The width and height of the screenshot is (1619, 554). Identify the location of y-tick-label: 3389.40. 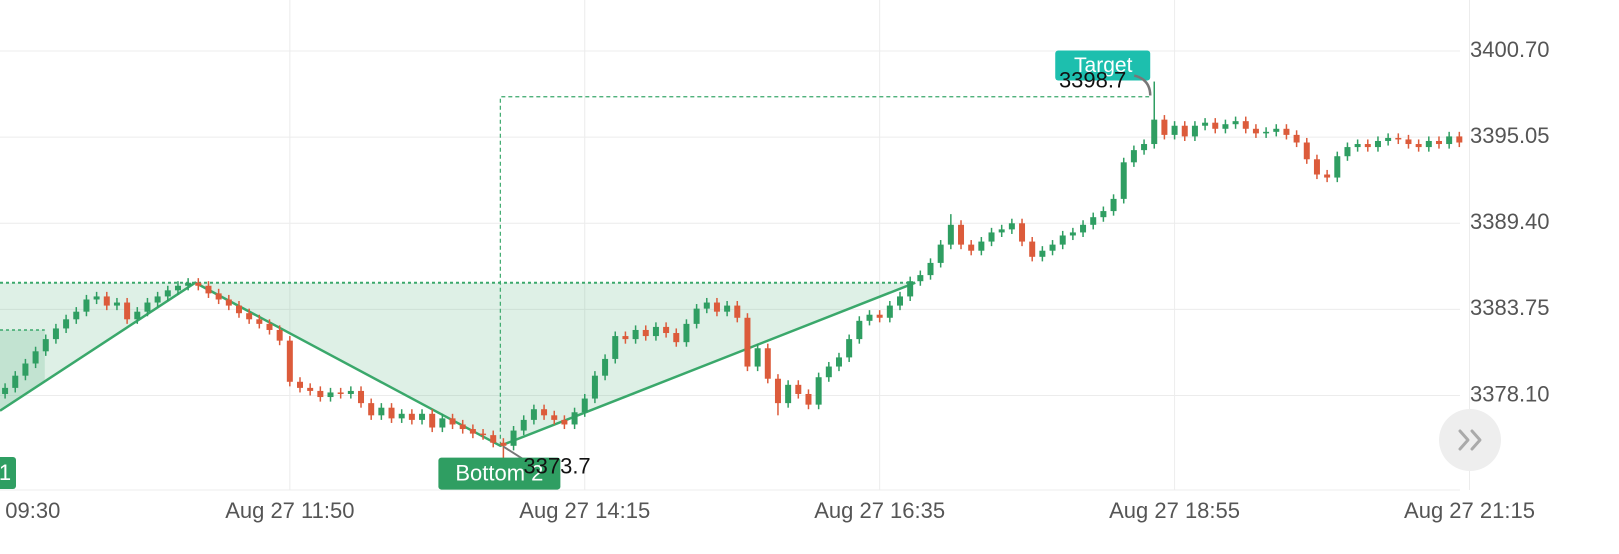
(1510, 221).